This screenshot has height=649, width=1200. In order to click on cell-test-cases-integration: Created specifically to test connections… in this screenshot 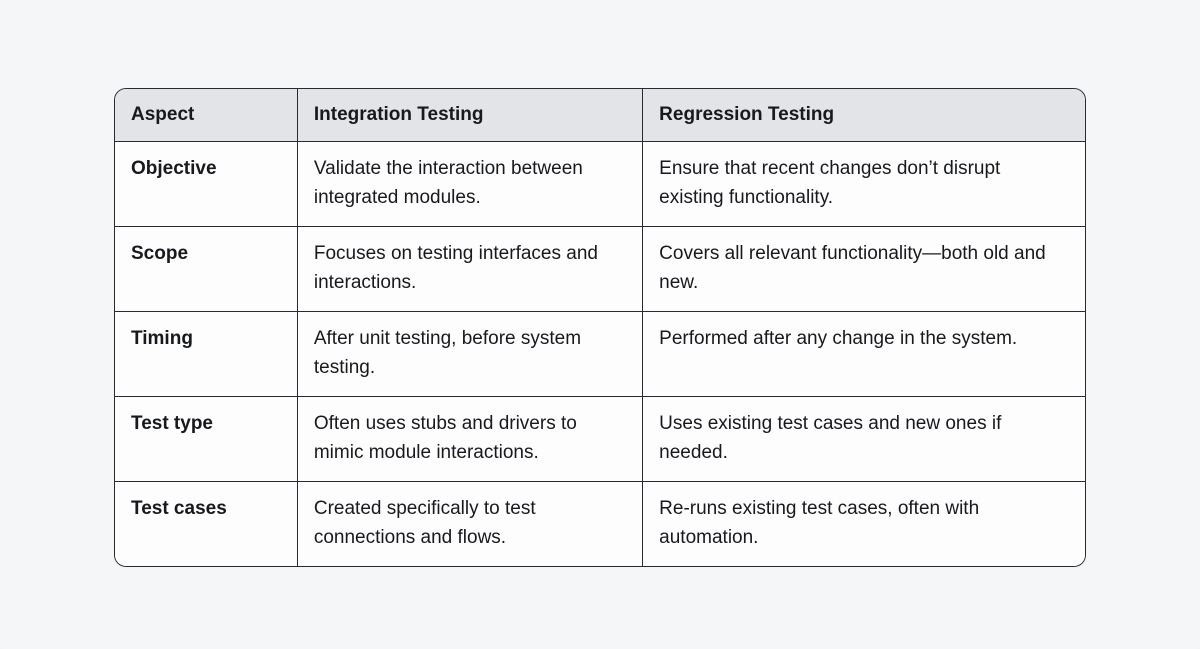, I will do `click(470, 523)`.